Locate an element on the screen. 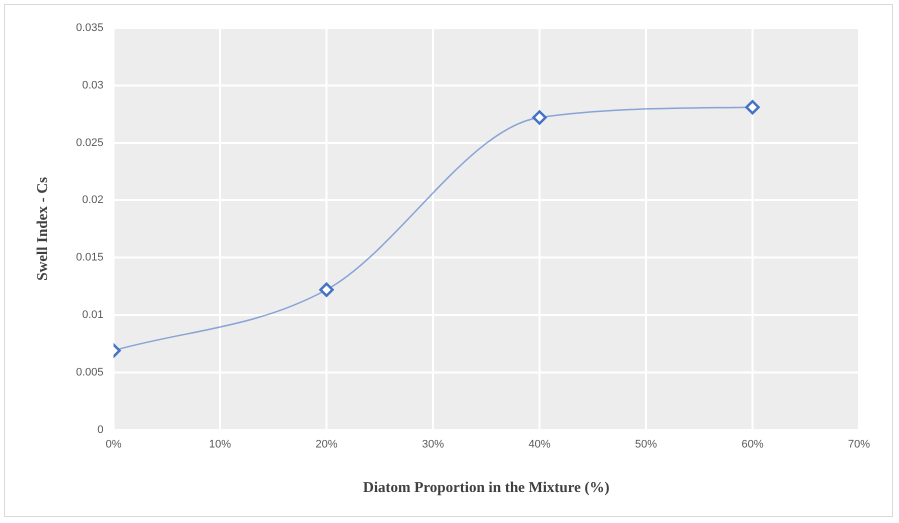 Image resolution: width=899 pixels, height=523 pixels. y-tick-label: 0.01 is located at coordinates (93, 315).